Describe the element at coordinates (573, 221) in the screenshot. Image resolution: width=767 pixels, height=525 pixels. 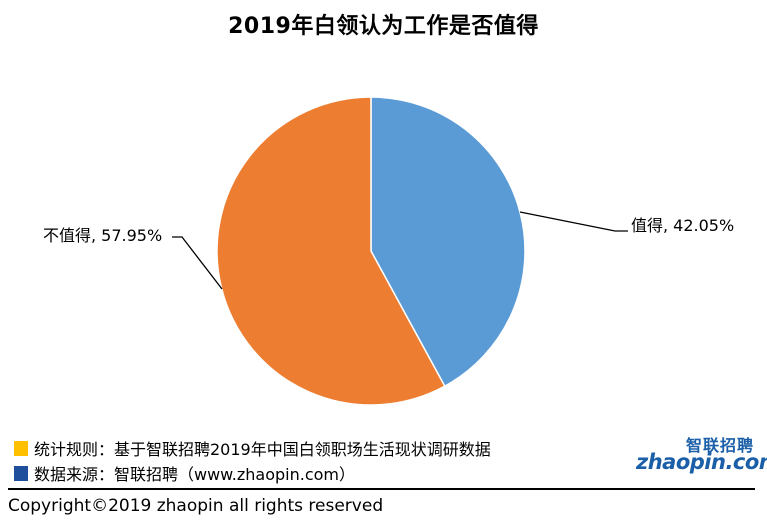
I see `leader-line-worth` at that location.